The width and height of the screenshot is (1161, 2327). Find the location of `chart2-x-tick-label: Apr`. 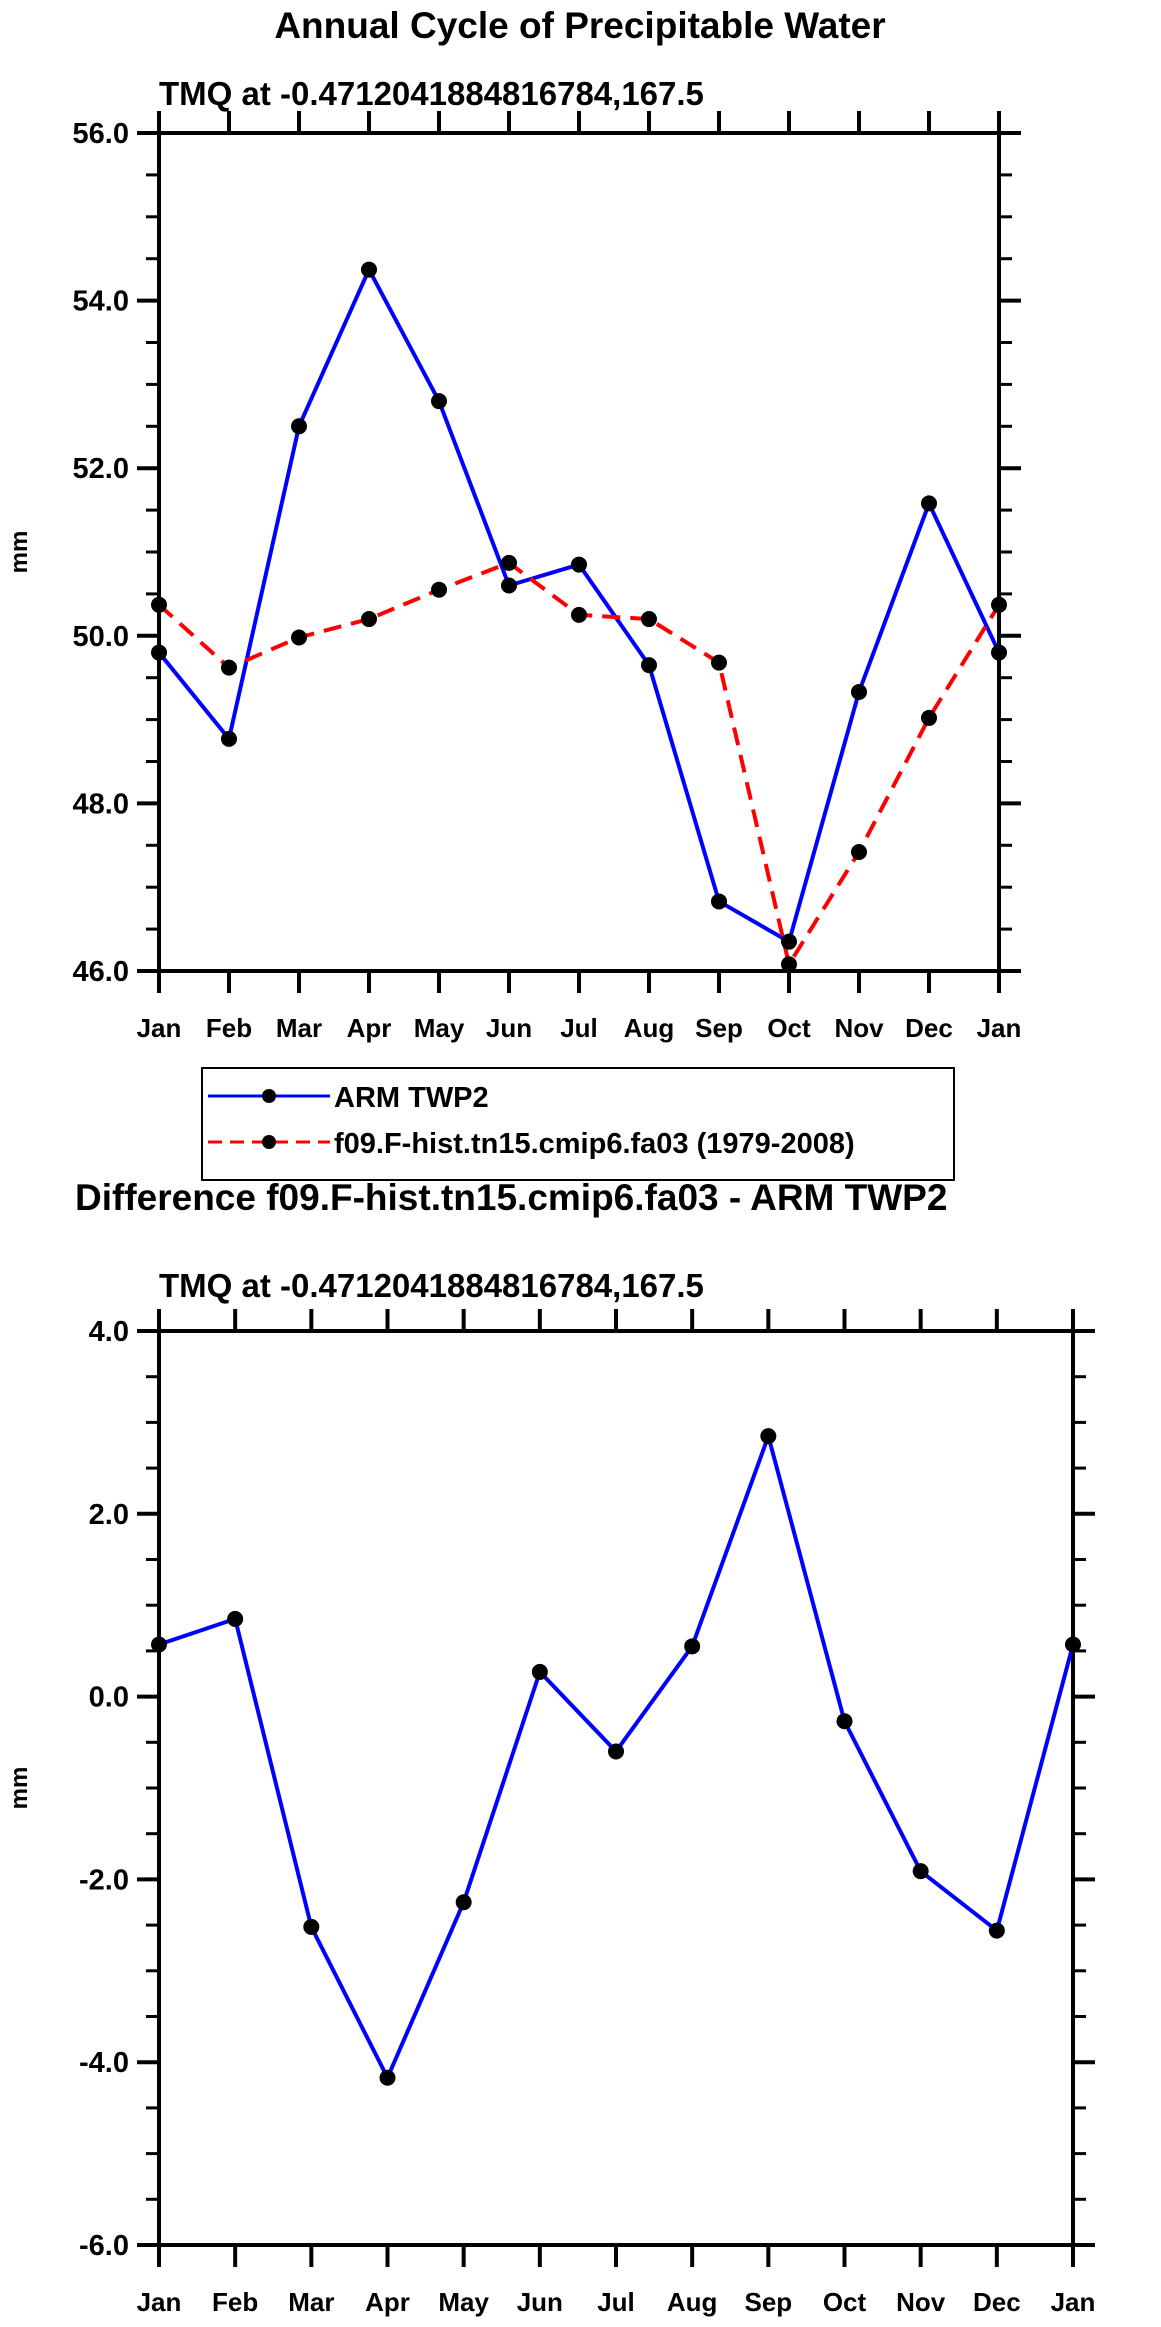

chart2-x-tick-label: Apr is located at coordinates (387, 2302).